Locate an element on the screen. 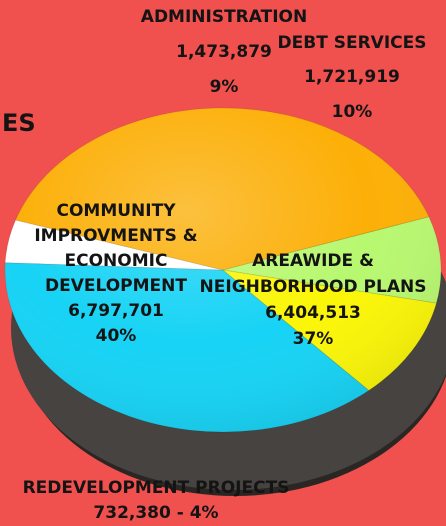 Image resolution: width=446 pixels, height=526 pixels. data-label-percent: 10% is located at coordinates (352, 112).